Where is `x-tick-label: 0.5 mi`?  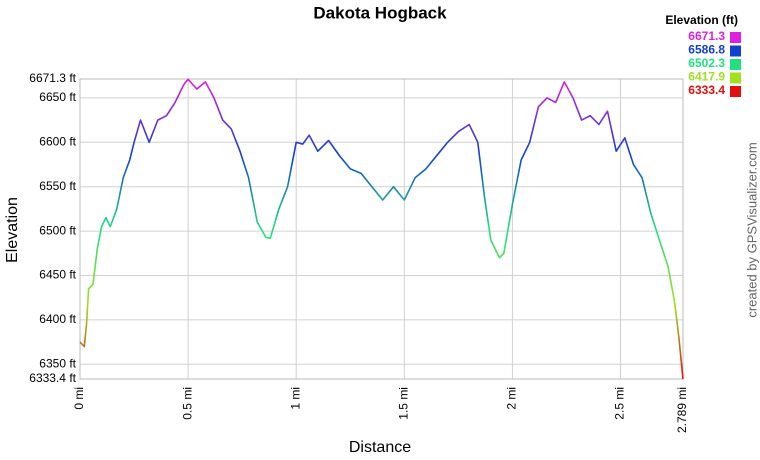 x-tick-label: 0.5 mi is located at coordinates (187, 403).